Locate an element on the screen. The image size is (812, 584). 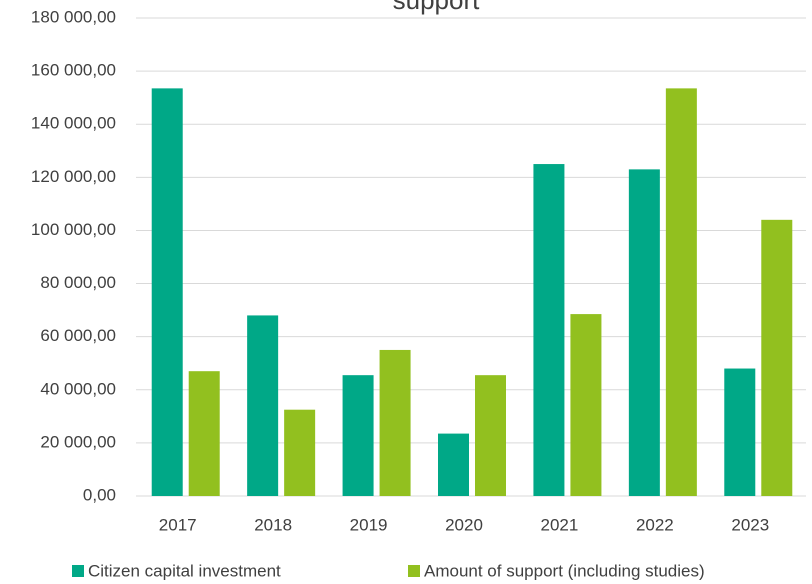
y-tick-label: 80 000,00 is located at coordinates (78, 282).